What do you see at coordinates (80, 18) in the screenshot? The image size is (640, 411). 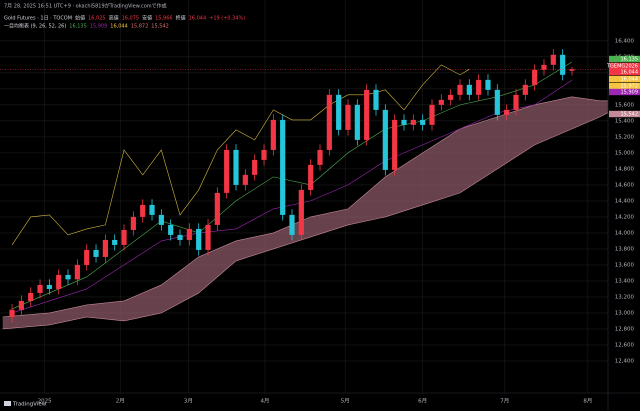 I see `legend-item: 始値` at bounding box center [80, 18].